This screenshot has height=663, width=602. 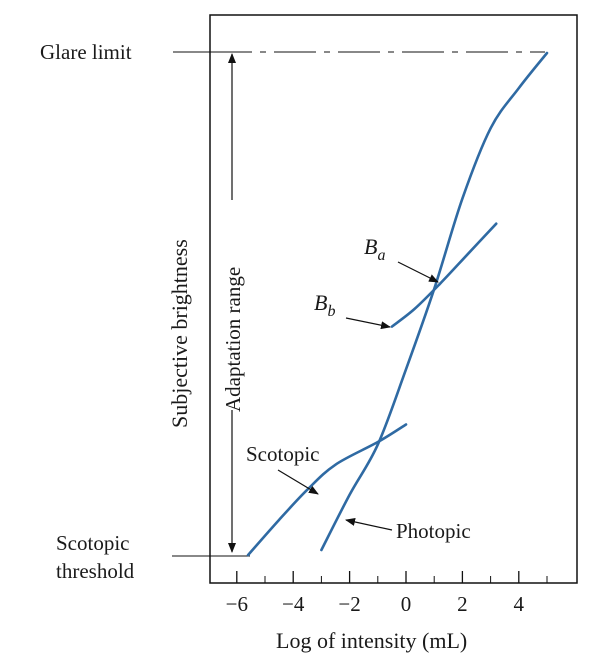 What do you see at coordinates (444, 275) in the screenshot?
I see `bb-curve` at bounding box center [444, 275].